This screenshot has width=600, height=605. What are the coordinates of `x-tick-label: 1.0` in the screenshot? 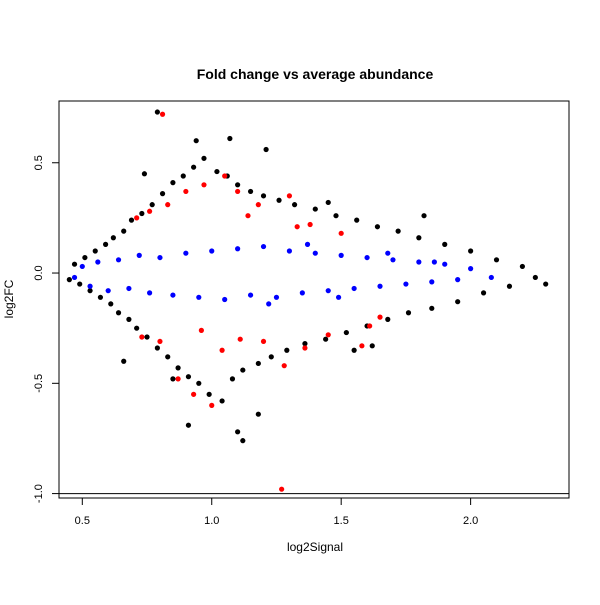 It's located at (211, 521).